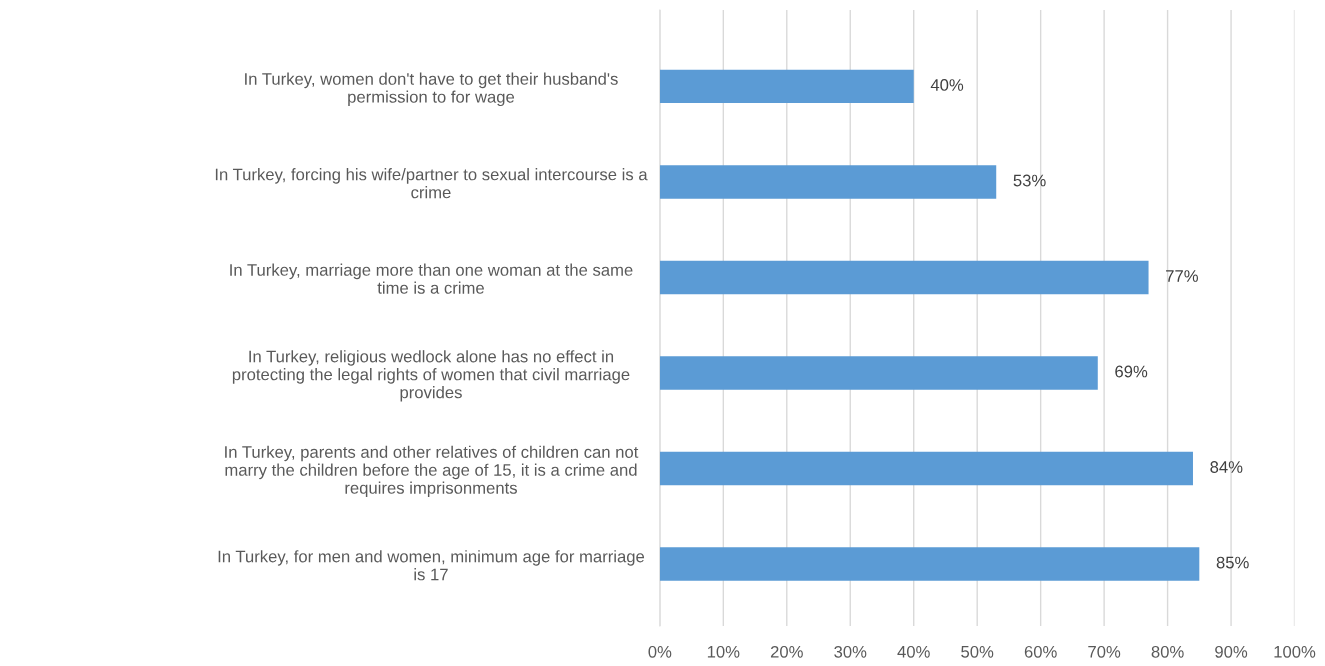  Describe the element at coordinates (431, 278) in the screenshot. I see `y-tick-label: In Turkey, marriage more than one woman at the same time is a crime` at that location.